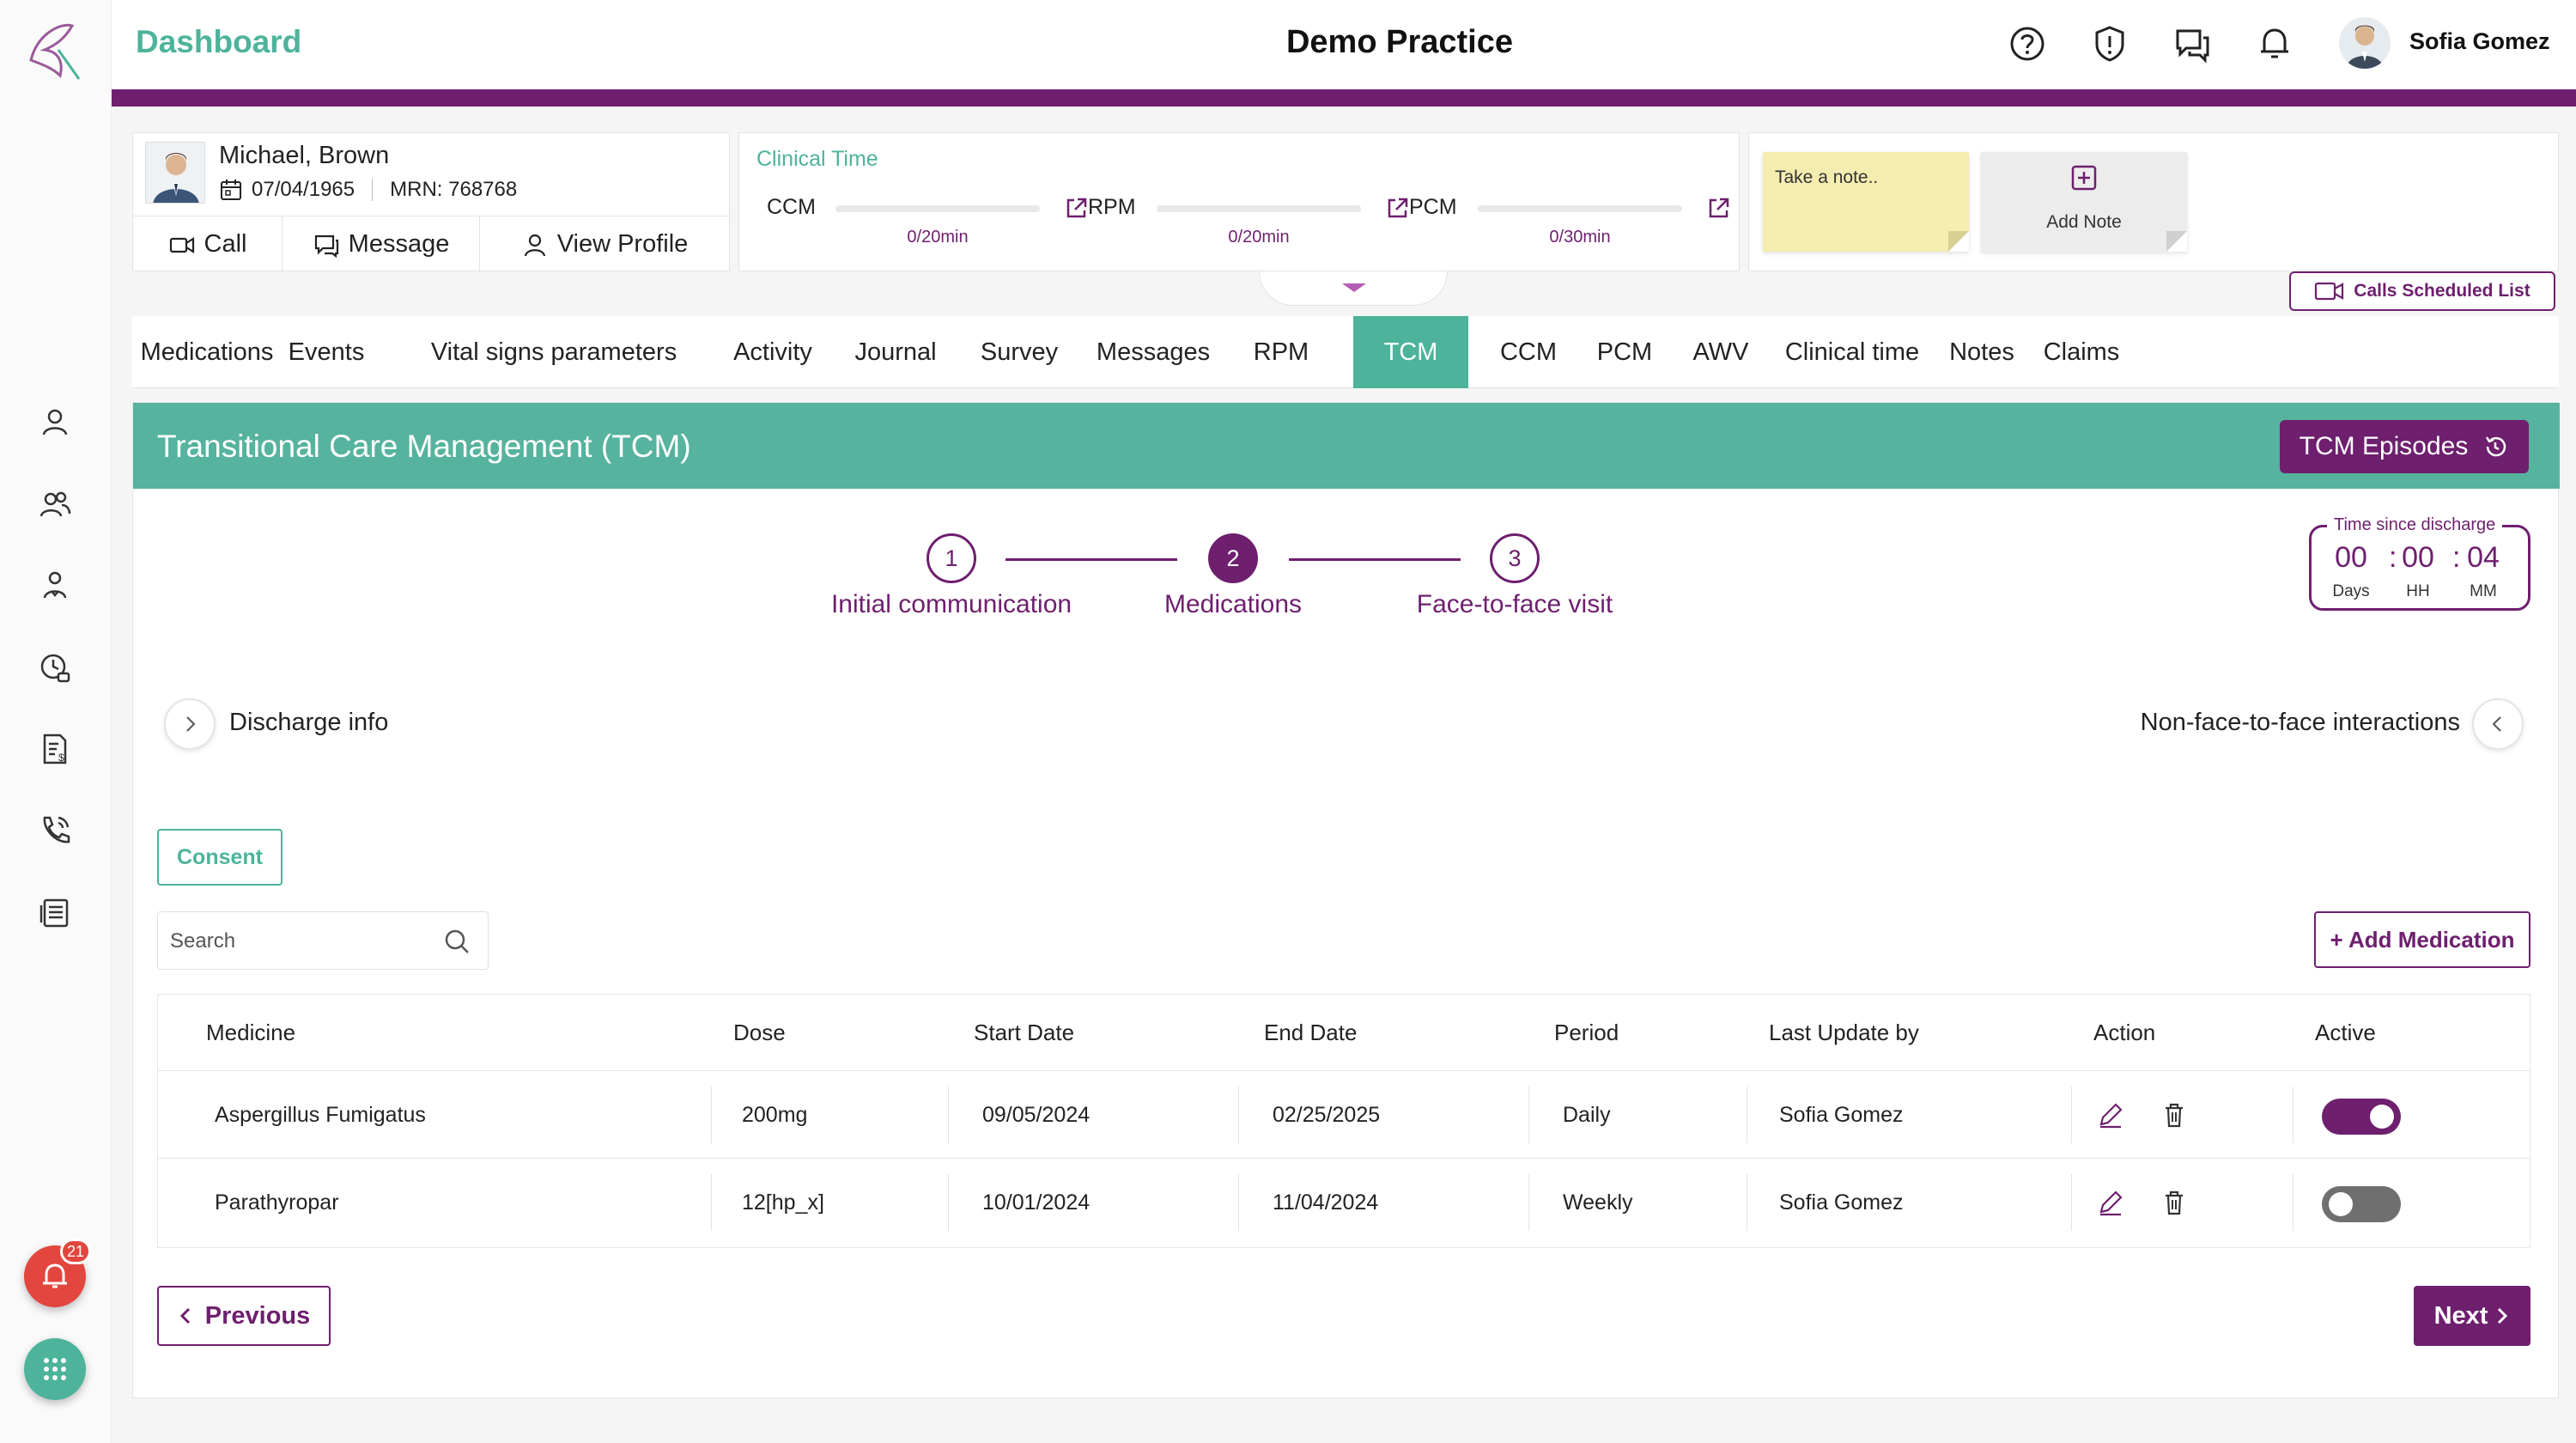 Image resolution: width=2576 pixels, height=1443 pixels. What do you see at coordinates (1528, 352) in the screenshot?
I see `tab-ccm: CCM` at bounding box center [1528, 352].